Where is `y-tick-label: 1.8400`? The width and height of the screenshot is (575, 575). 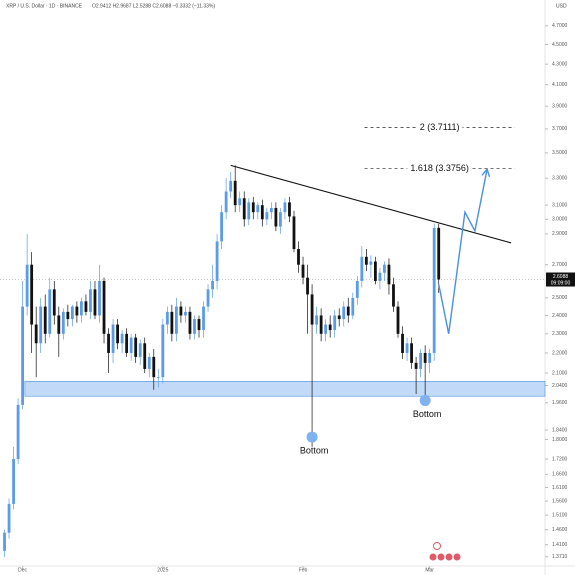 y-tick-label: 1.8400 is located at coordinates (560, 430).